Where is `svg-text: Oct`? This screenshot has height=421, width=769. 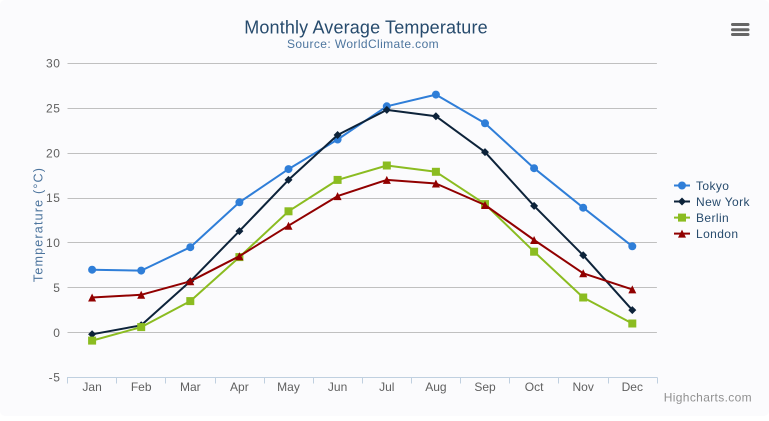 svg-text: Oct is located at coordinates (534, 387).